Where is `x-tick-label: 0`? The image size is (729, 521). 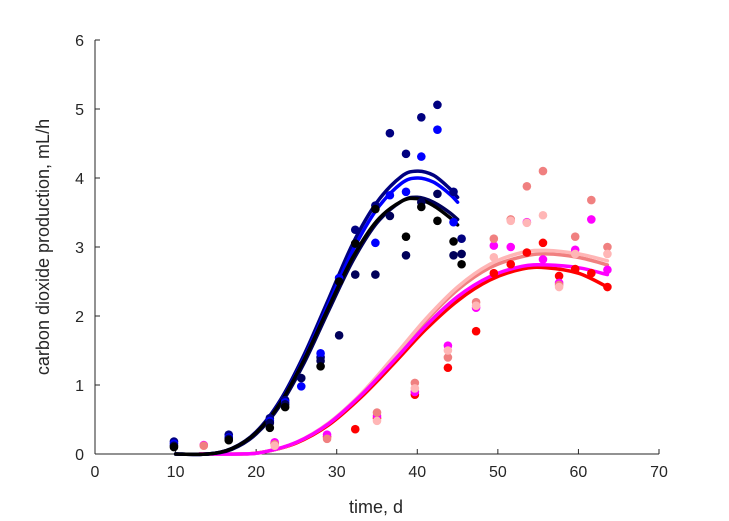 x-tick-label: 0 is located at coordinates (95, 472).